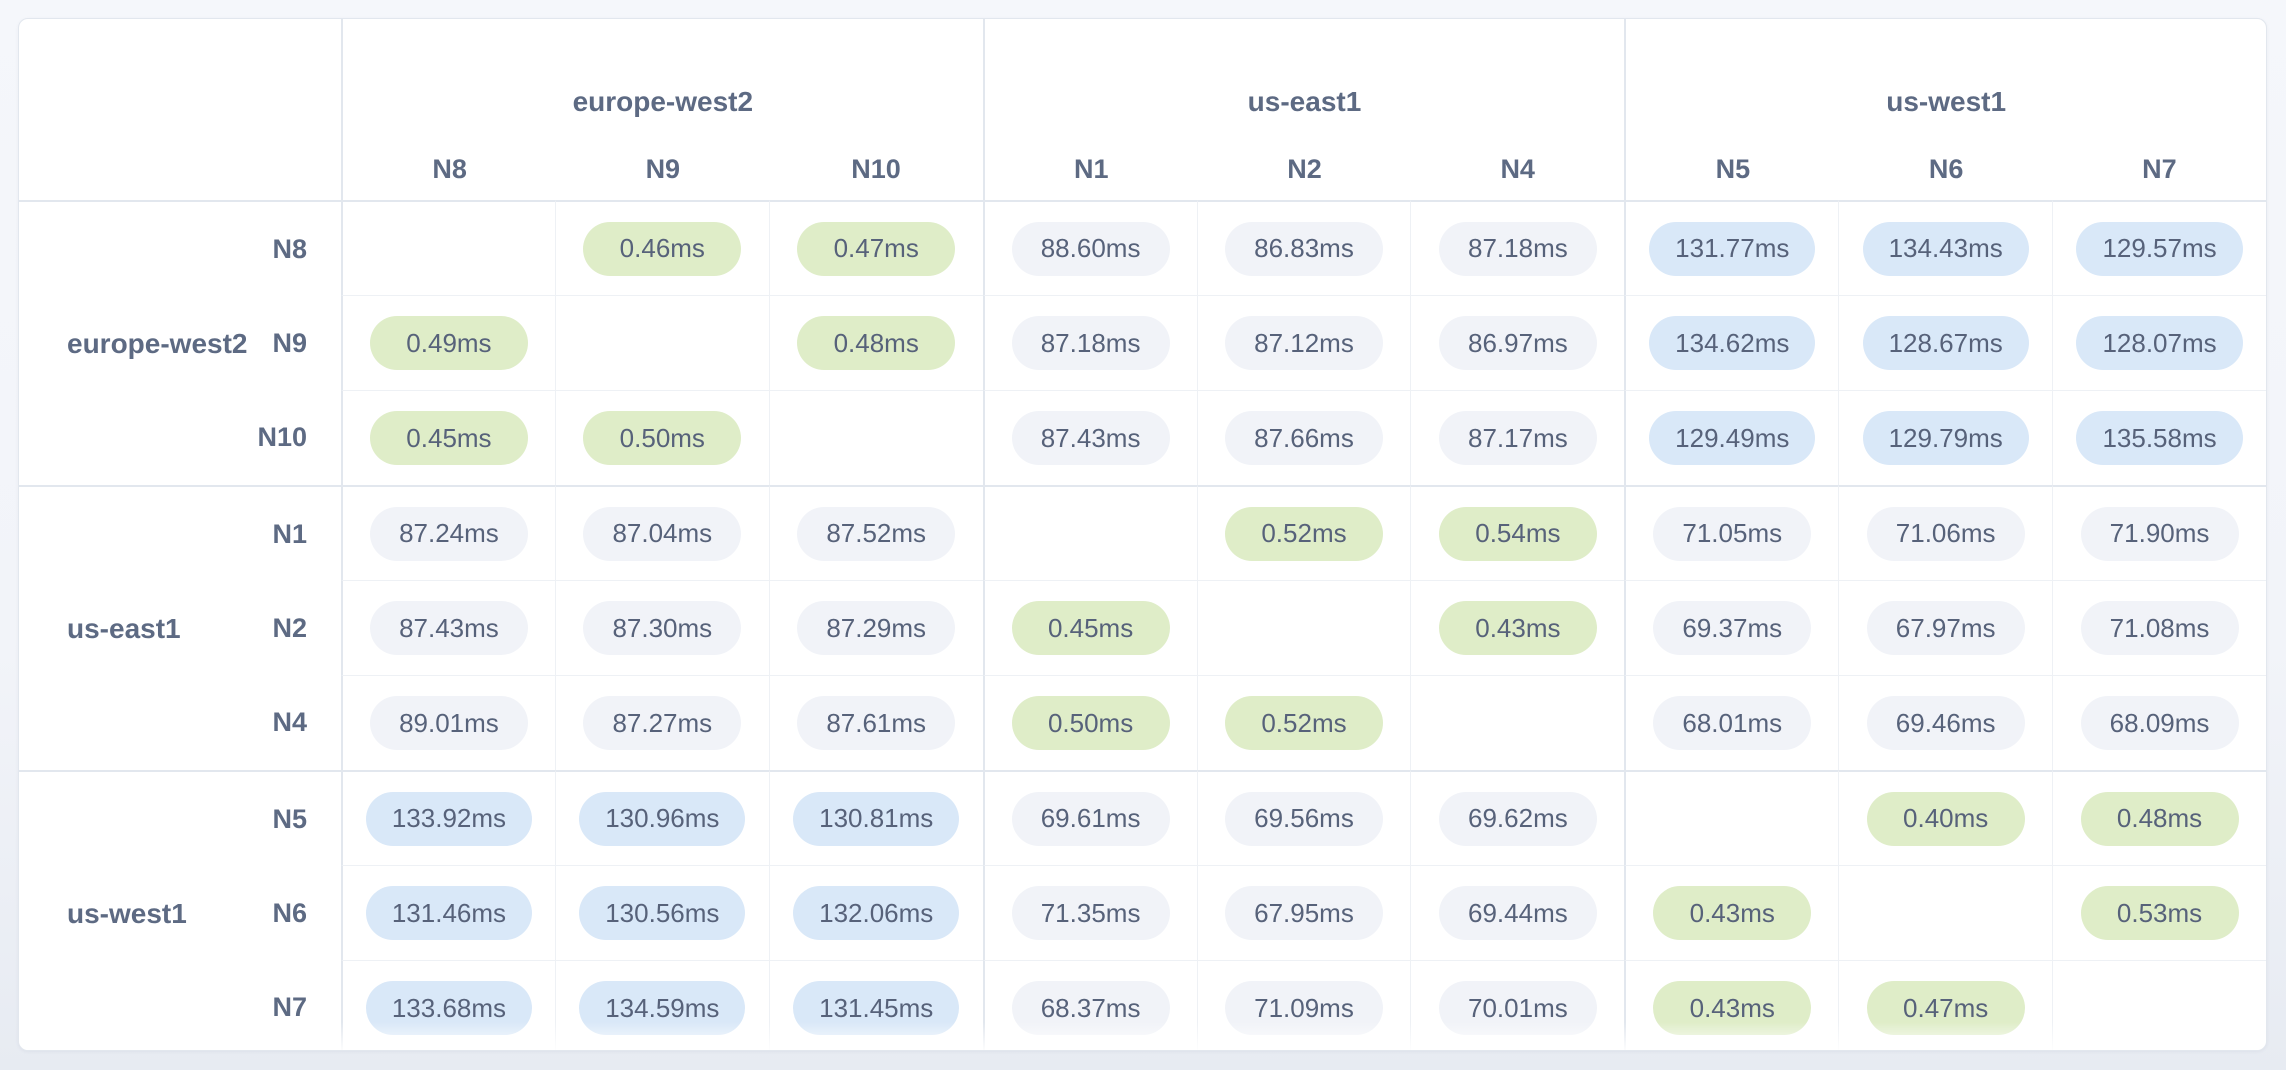  What do you see at coordinates (289, 248) in the screenshot?
I see `row-node-label: N8` at bounding box center [289, 248].